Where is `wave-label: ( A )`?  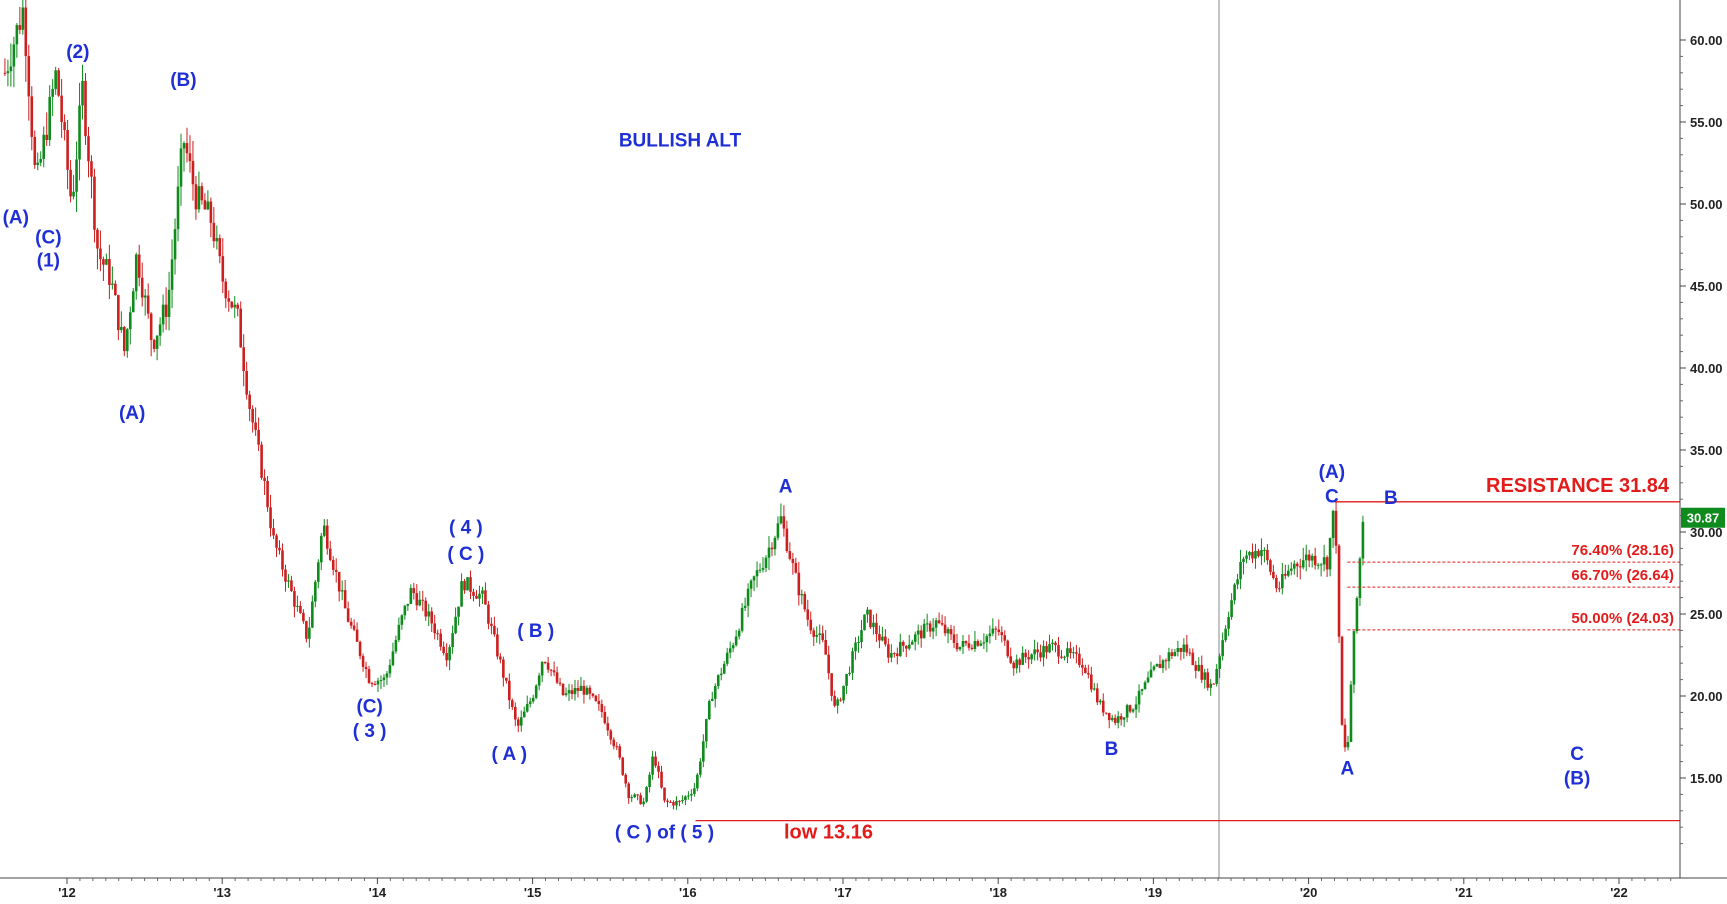 wave-label: ( A ) is located at coordinates (510, 754).